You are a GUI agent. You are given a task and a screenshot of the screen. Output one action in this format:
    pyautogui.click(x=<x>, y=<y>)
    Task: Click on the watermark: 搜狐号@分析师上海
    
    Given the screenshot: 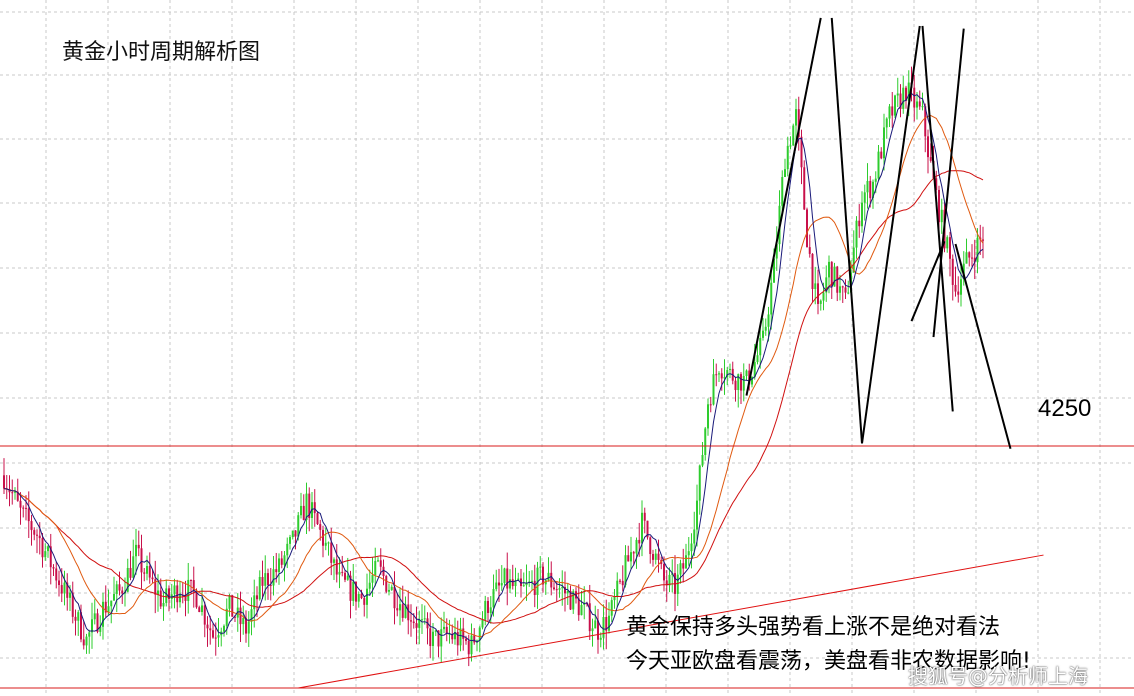 What is the action you would take?
    pyautogui.click(x=998, y=676)
    